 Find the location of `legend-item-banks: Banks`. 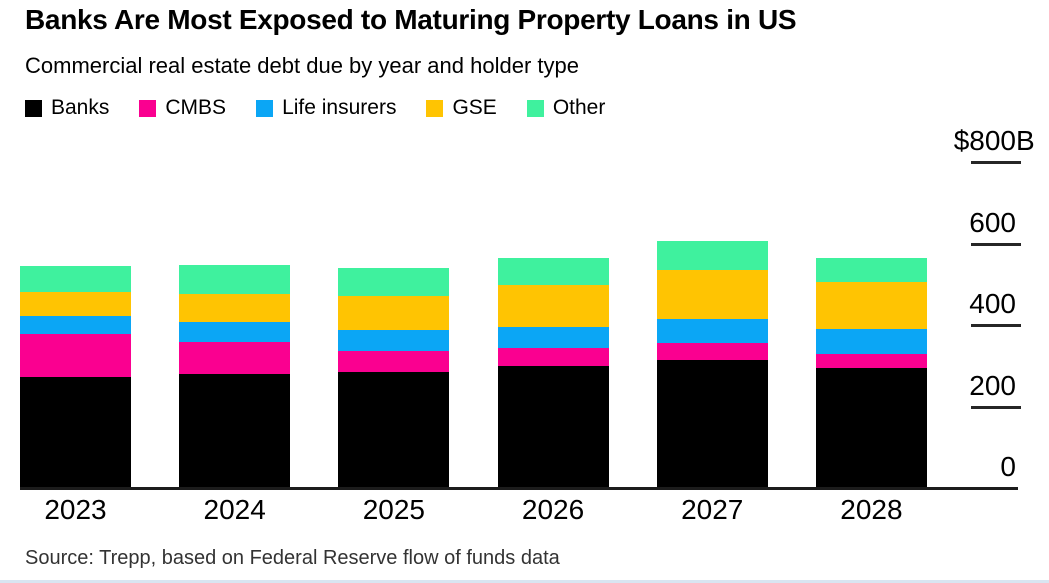

legend-item-banks: Banks is located at coordinates (67, 108).